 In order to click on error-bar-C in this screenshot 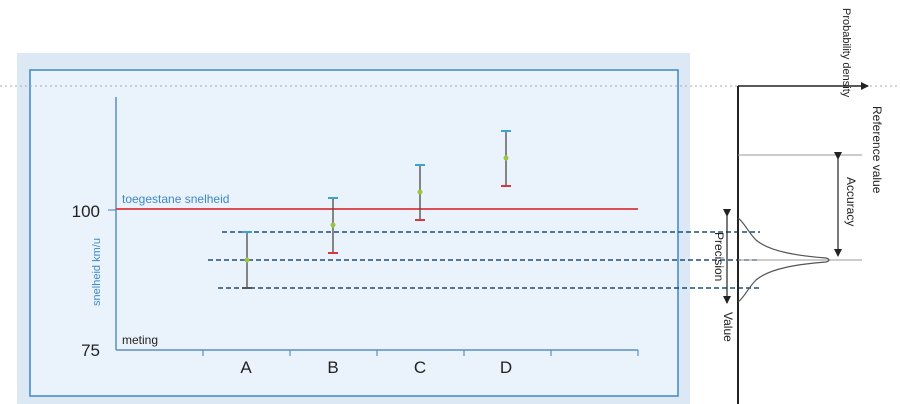, I will do `click(420, 192)`.